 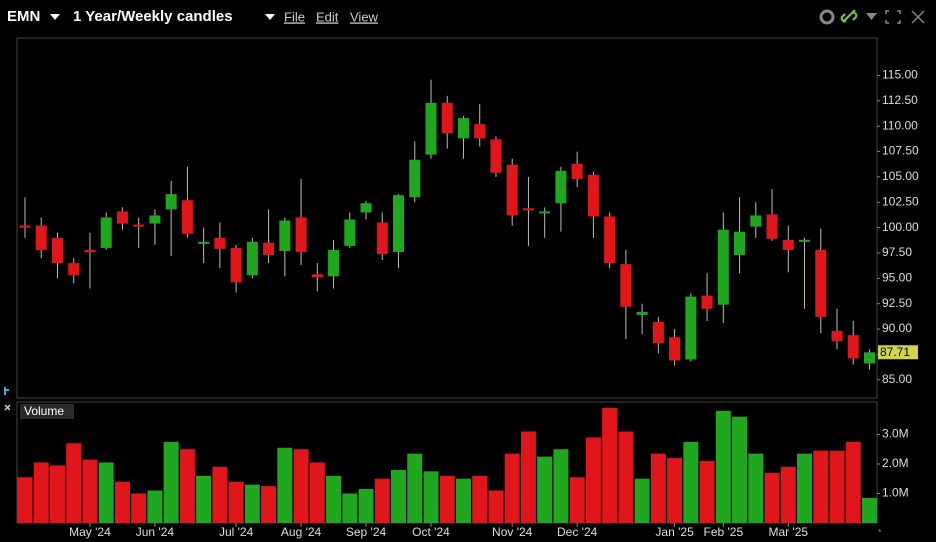 What do you see at coordinates (880, 532) in the screenshot?
I see `corner-mark: *` at bounding box center [880, 532].